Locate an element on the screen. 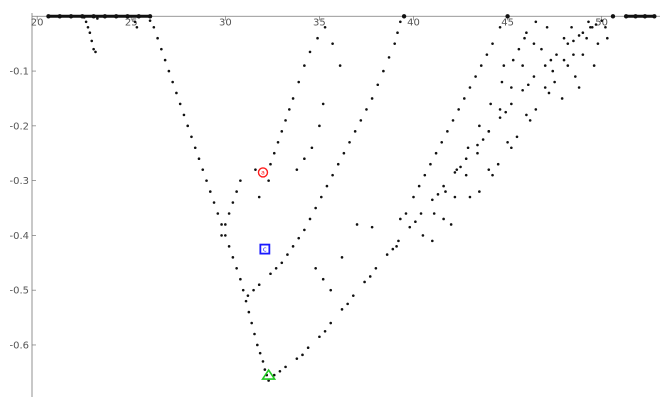 This screenshot has width=664, height=403. marker-circle-red is located at coordinates (263, 172).